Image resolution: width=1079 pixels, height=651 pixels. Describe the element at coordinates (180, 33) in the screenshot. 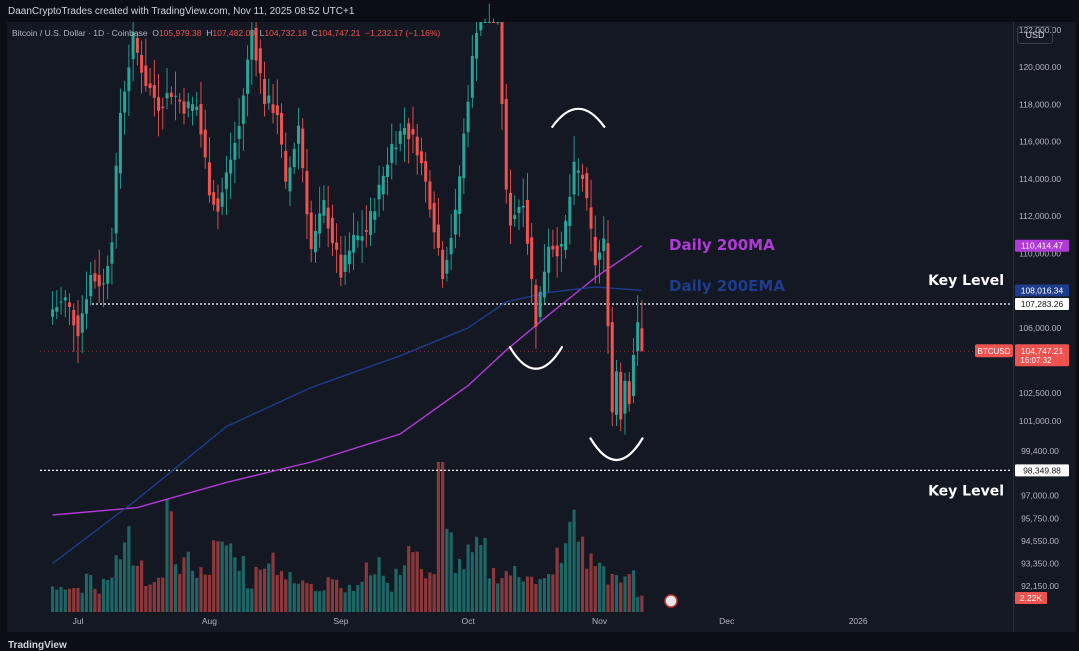

I see `open-value: 105,979.38` at that location.